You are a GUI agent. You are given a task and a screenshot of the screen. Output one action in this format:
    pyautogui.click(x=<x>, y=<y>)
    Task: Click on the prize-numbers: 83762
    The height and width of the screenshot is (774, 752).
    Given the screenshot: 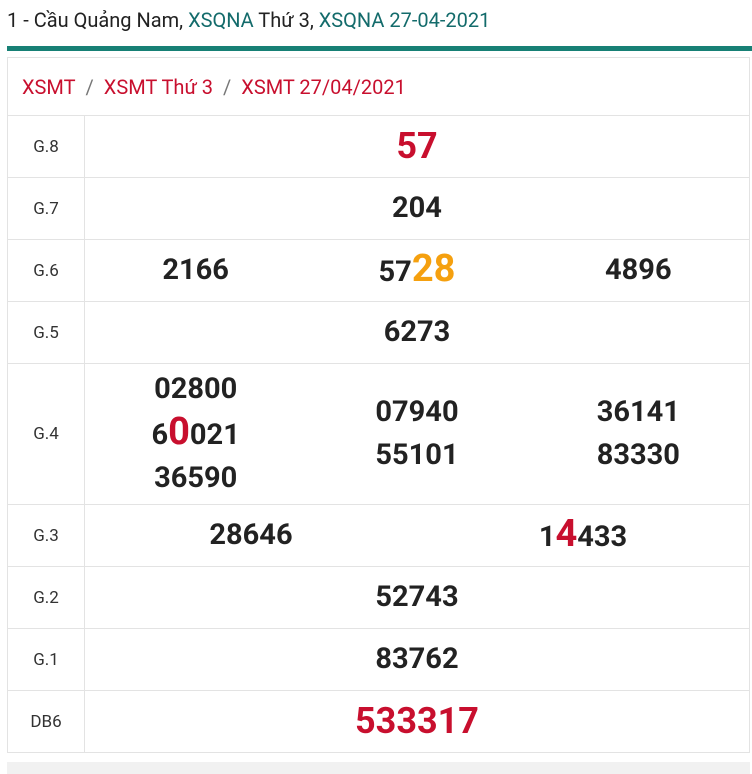 What is the action you would take?
    pyautogui.click(x=417, y=659)
    